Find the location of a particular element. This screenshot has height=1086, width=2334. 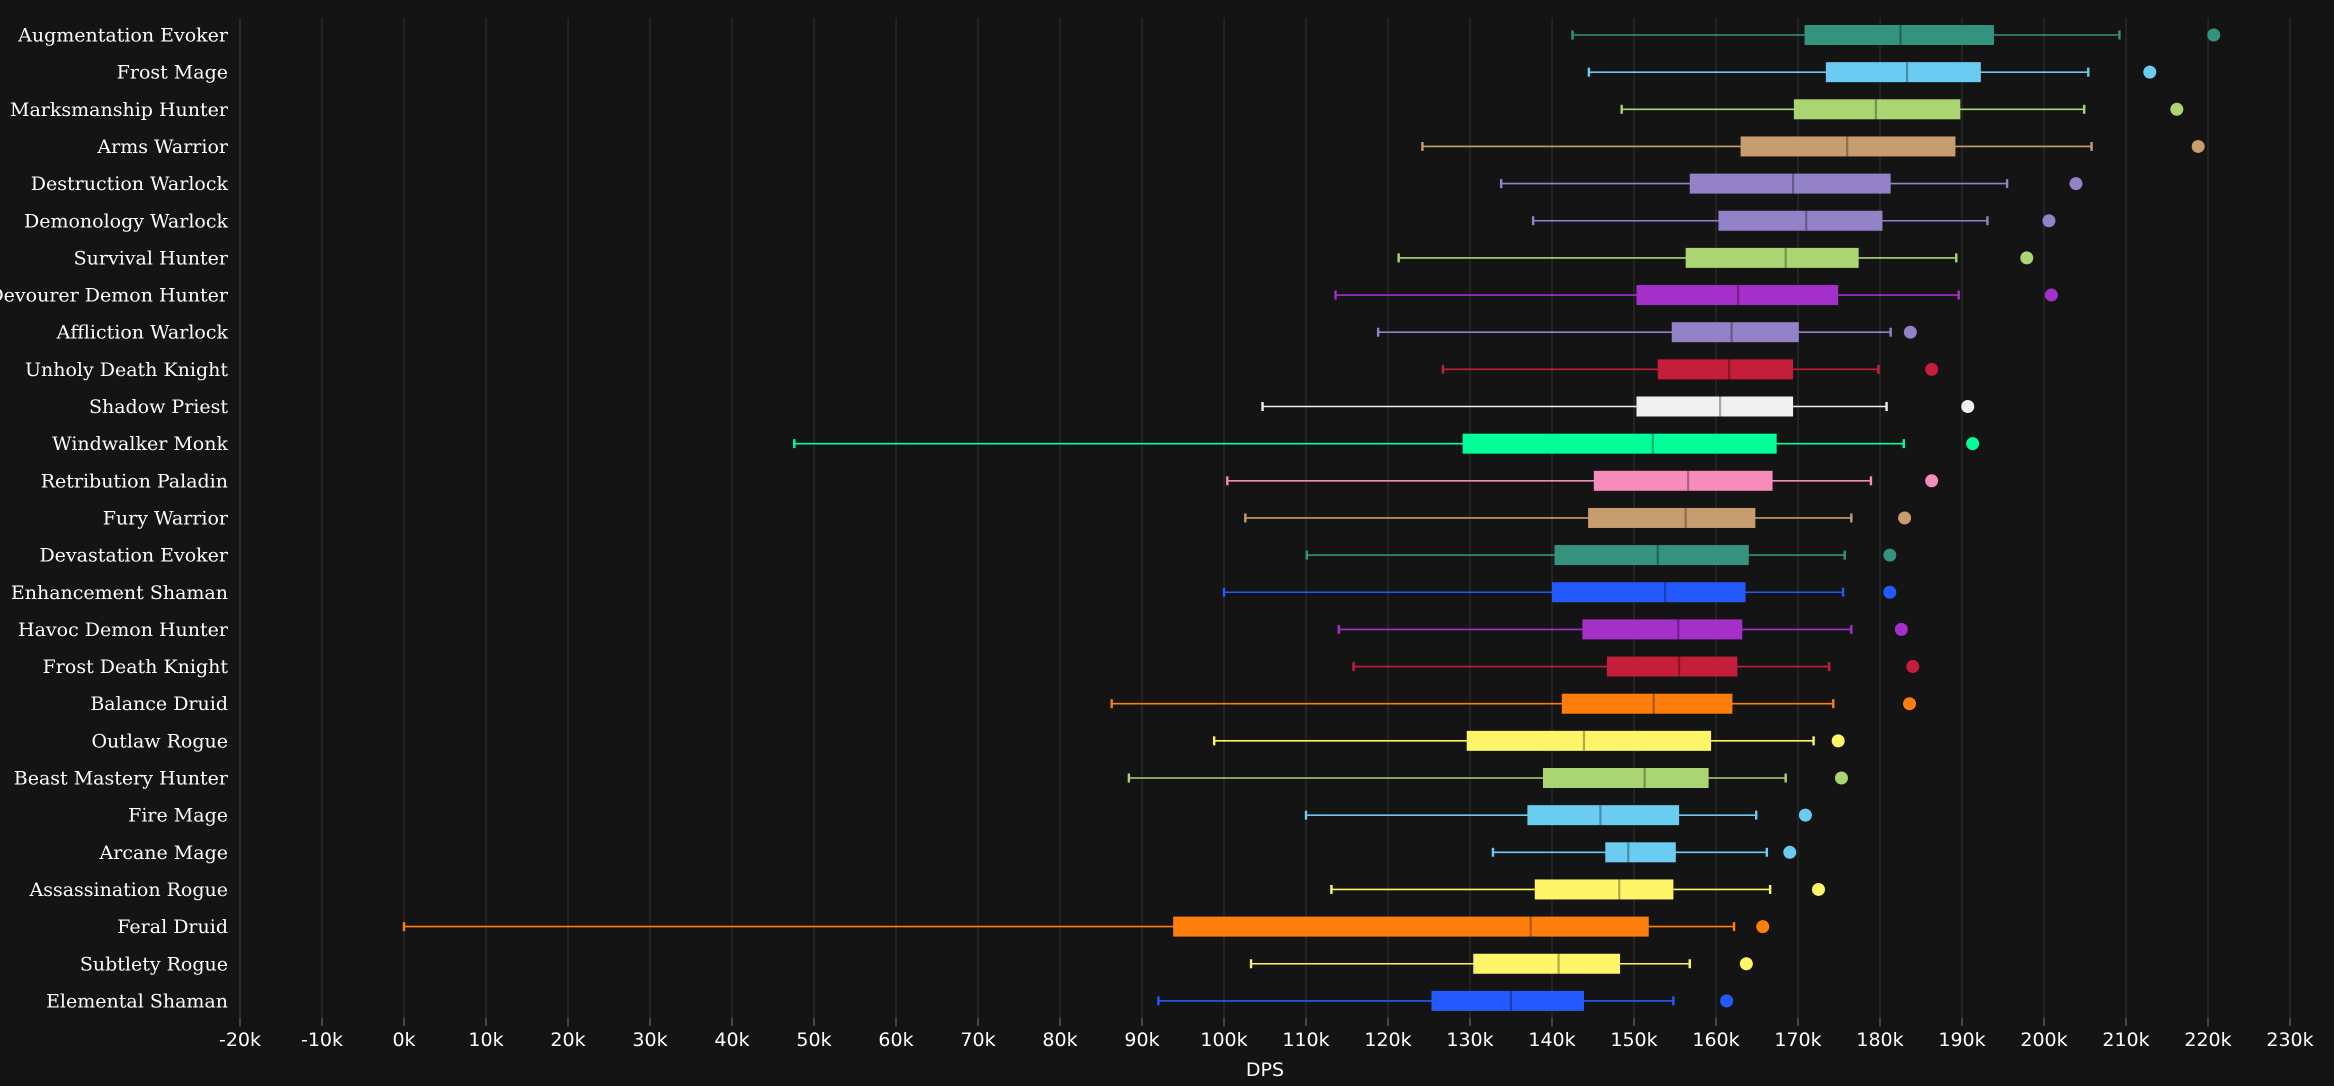

category-label: Frost Death Knight is located at coordinates (136, 667).